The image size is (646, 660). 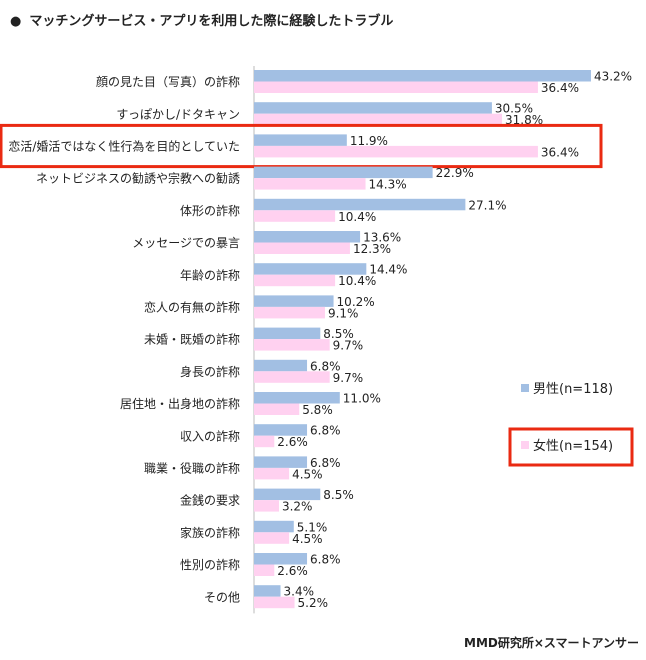 What do you see at coordinates (210, 371) in the screenshot?
I see `category-label: 身長の詐称` at bounding box center [210, 371].